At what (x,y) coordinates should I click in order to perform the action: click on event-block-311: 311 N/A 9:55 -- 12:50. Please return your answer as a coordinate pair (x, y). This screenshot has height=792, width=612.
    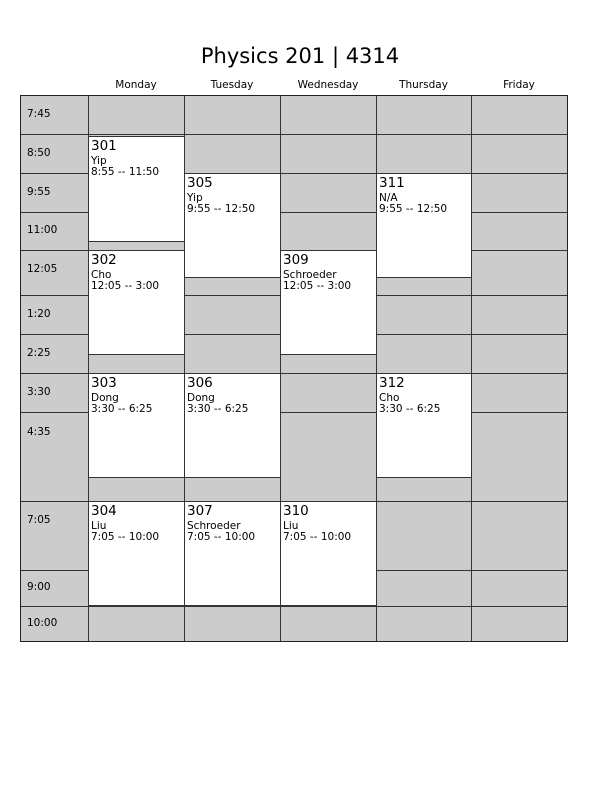
    Looking at the image, I should click on (424, 225).